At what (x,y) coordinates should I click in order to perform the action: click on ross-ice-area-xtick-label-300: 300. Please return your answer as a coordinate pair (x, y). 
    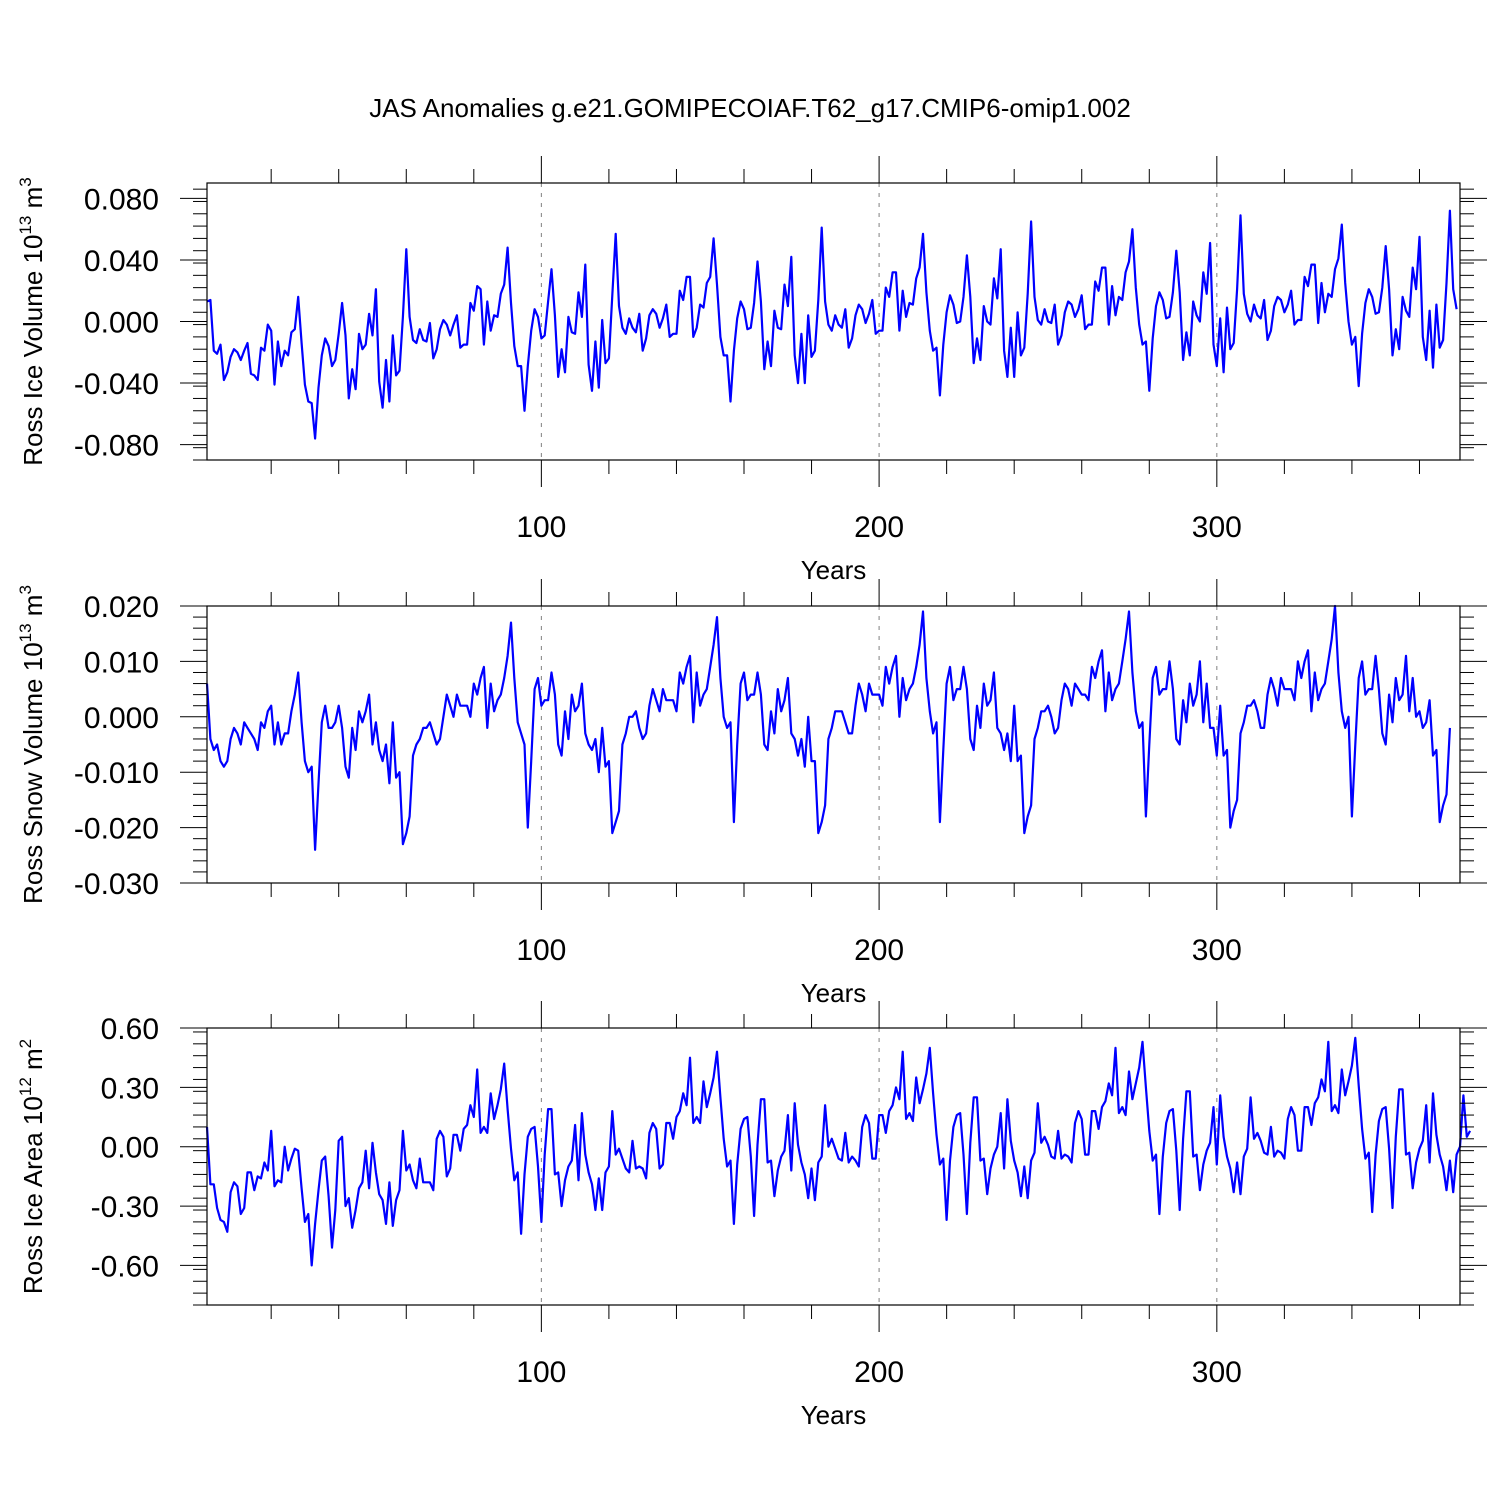
    Looking at the image, I should click on (1217, 1372).